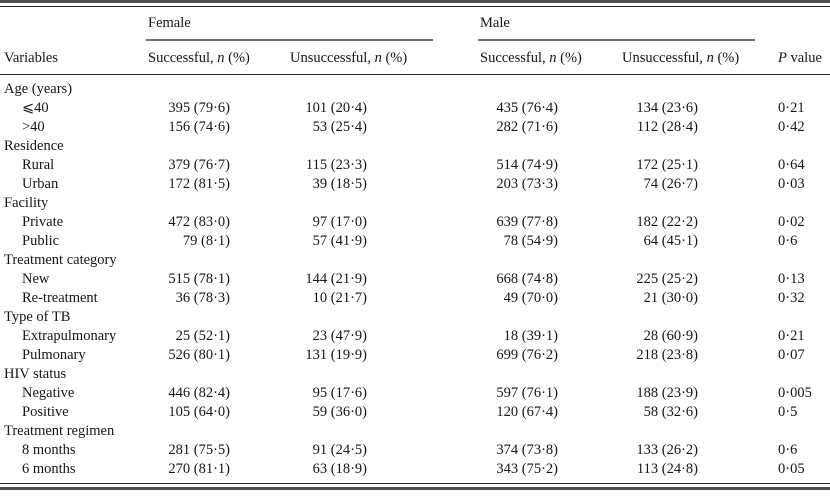 This screenshot has height=496, width=830. I want to click on male-successful-value: 639 (77·8), so click(549, 222).